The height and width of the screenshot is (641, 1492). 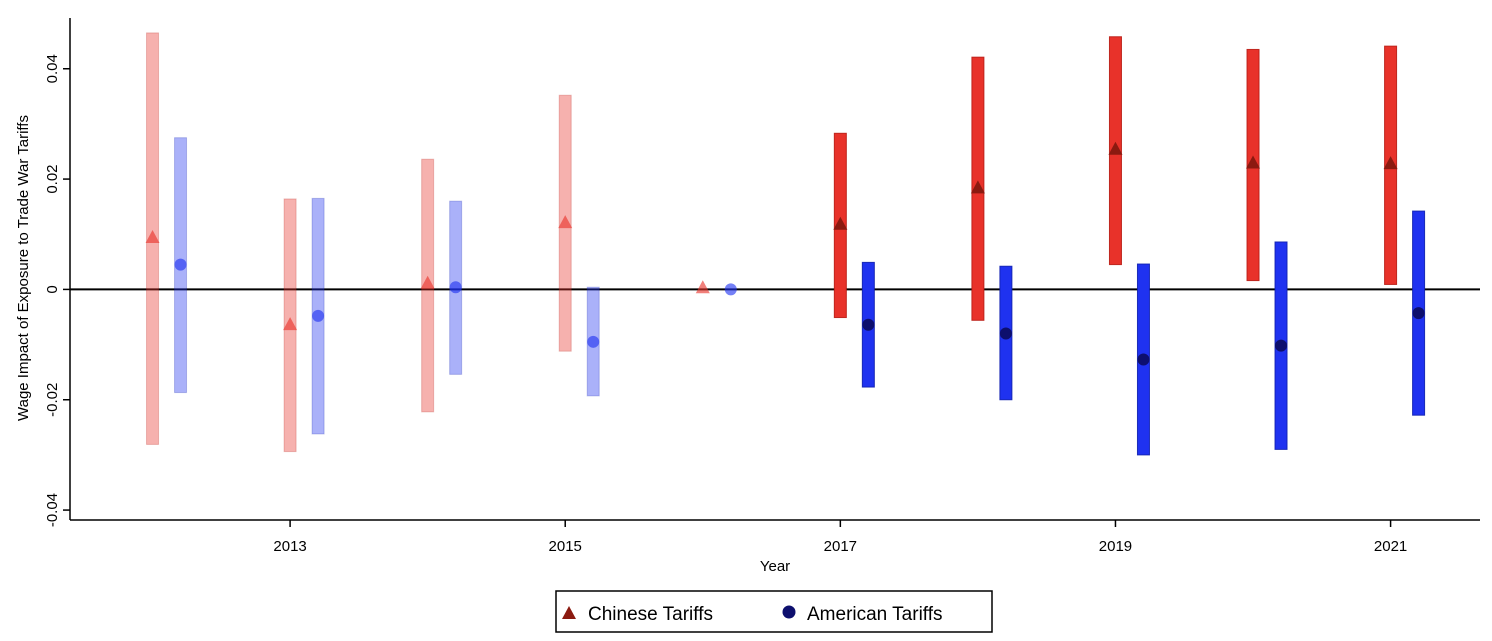 What do you see at coordinates (290, 324) in the screenshot?
I see `chinese-point-2013` at bounding box center [290, 324].